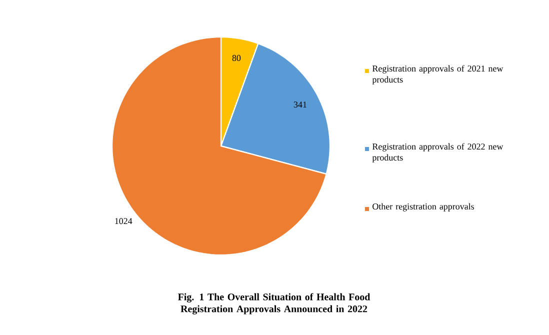 This screenshot has width=549, height=335. What do you see at coordinates (438, 152) in the screenshot?
I see `legend-label: Registration approvals of 2022 new products` at bounding box center [438, 152].